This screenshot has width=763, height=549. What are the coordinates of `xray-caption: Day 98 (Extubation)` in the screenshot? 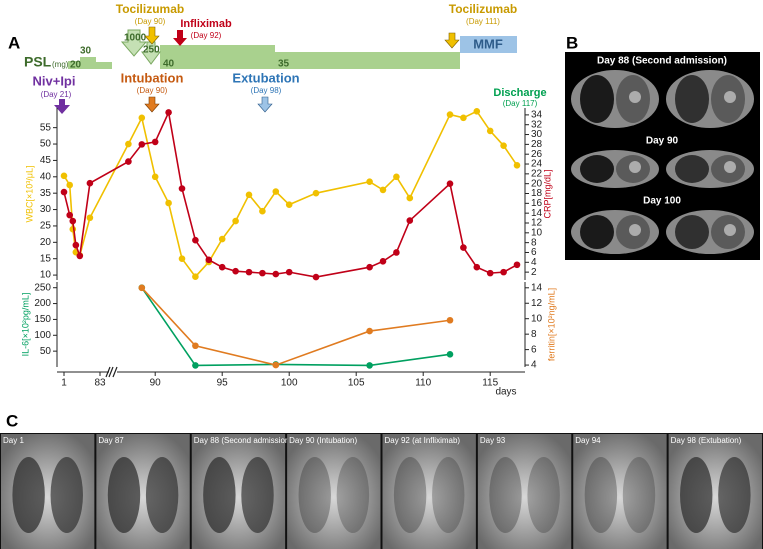 It's located at (706, 440).